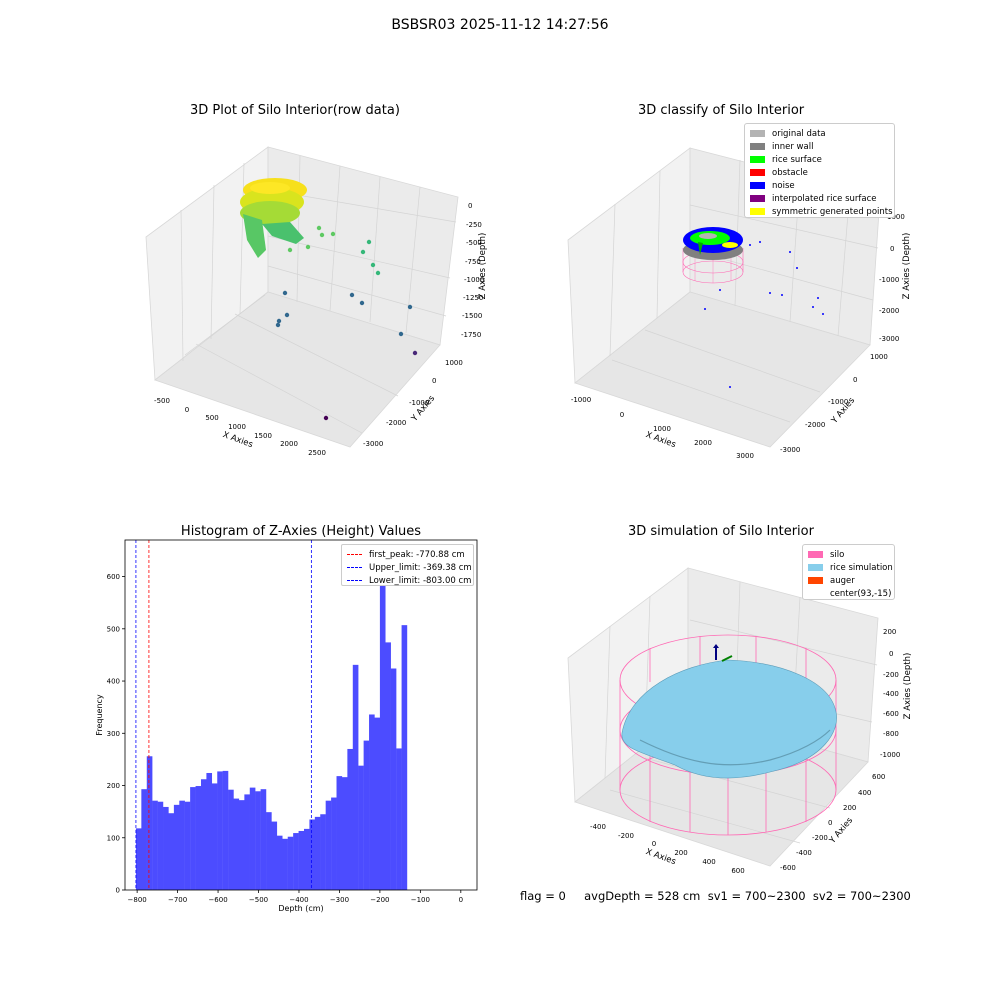 The image size is (1000, 1000). What do you see at coordinates (500, 25) in the screenshot?
I see `figure-title: BSBSR03 2025-11-12 14:27:56` at bounding box center [500, 25].